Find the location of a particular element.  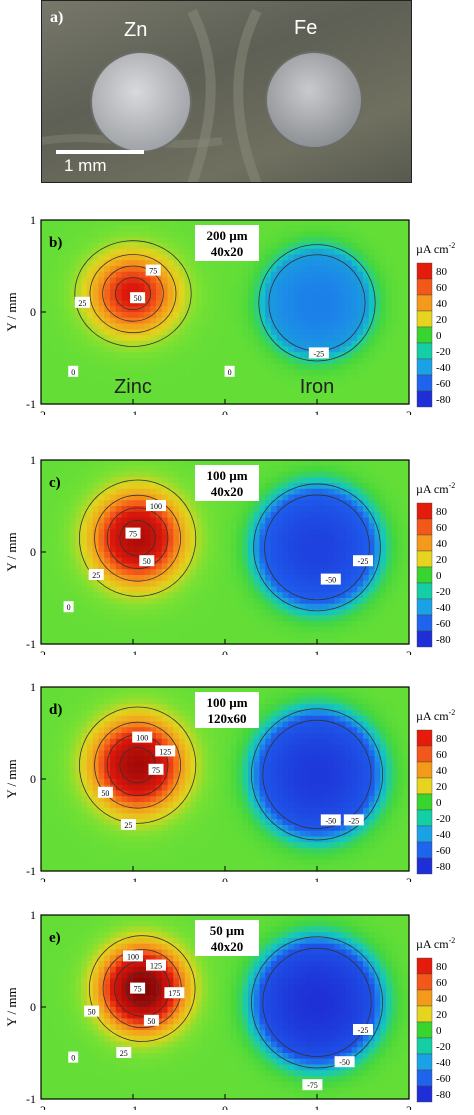

colorbar-title: µA cm-2 is located at coordinates (435, 488).